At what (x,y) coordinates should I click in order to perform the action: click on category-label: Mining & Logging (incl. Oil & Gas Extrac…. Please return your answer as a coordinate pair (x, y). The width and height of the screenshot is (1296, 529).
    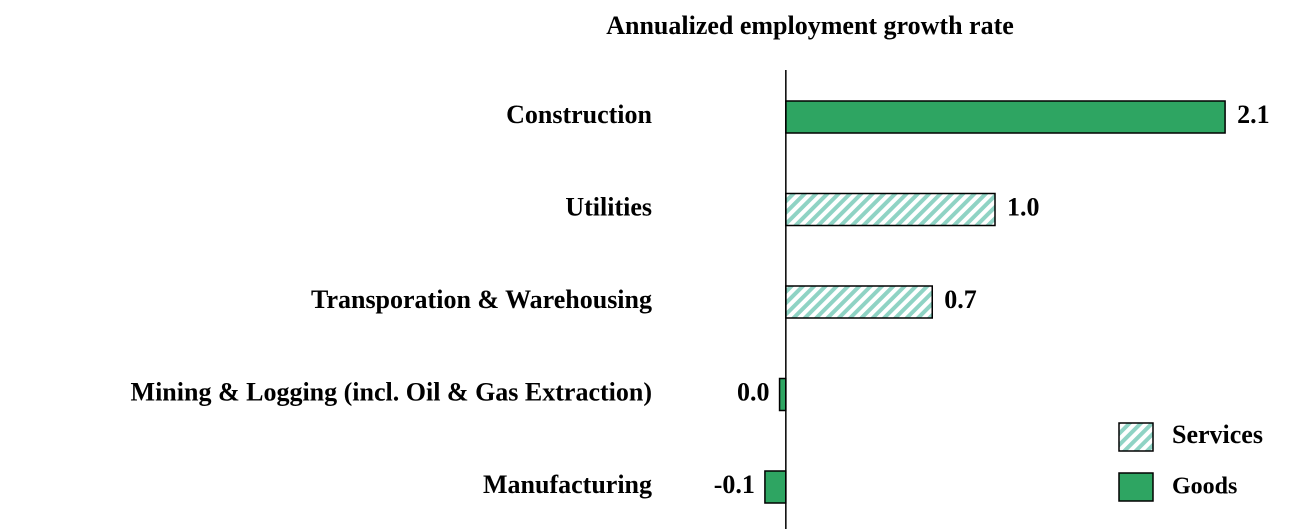
    Looking at the image, I should click on (391, 391).